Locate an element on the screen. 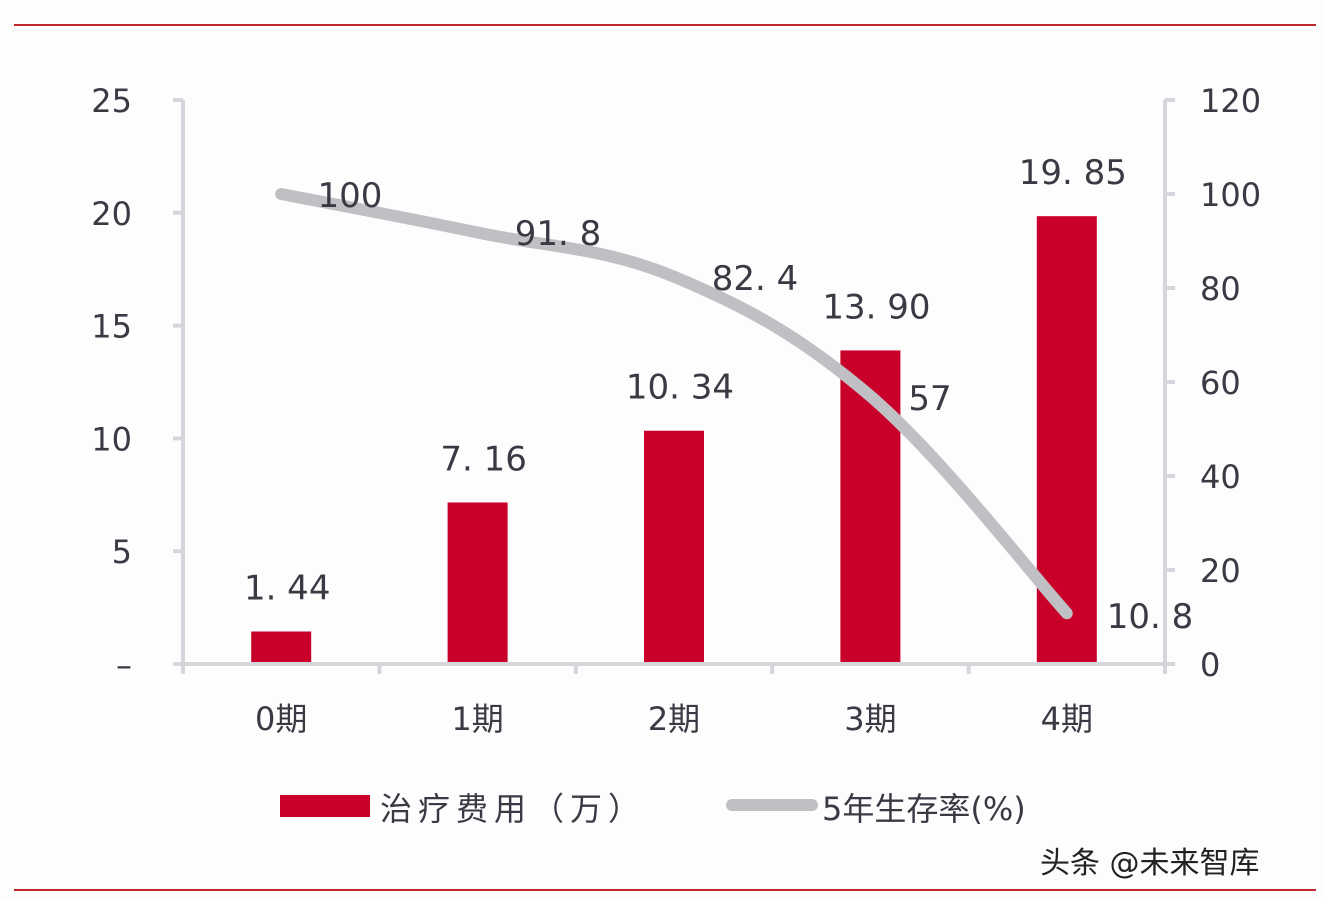  left-tick-label: 25 is located at coordinates (111, 101).